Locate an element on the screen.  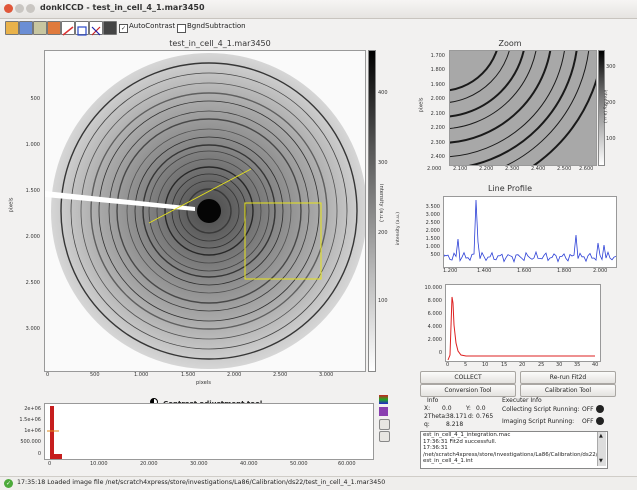
x-tick: 1.600 is located at coordinates (524, 271).